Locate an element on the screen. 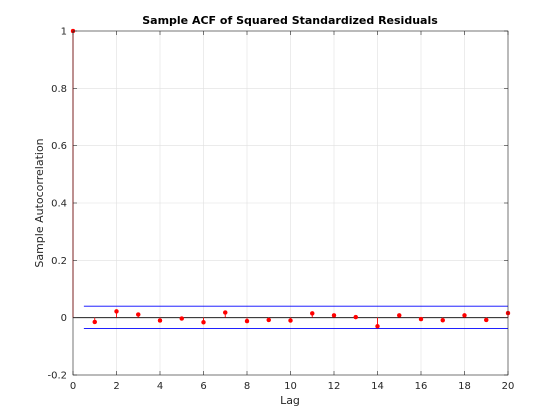  x-tick-label: 16 is located at coordinates (421, 386).